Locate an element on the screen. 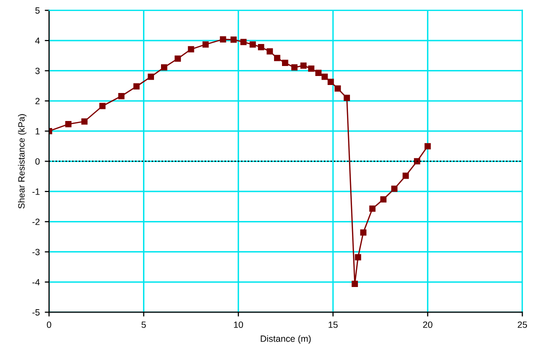 This screenshot has width=533, height=345. y-tick-label: 1 is located at coordinates (38, 131).